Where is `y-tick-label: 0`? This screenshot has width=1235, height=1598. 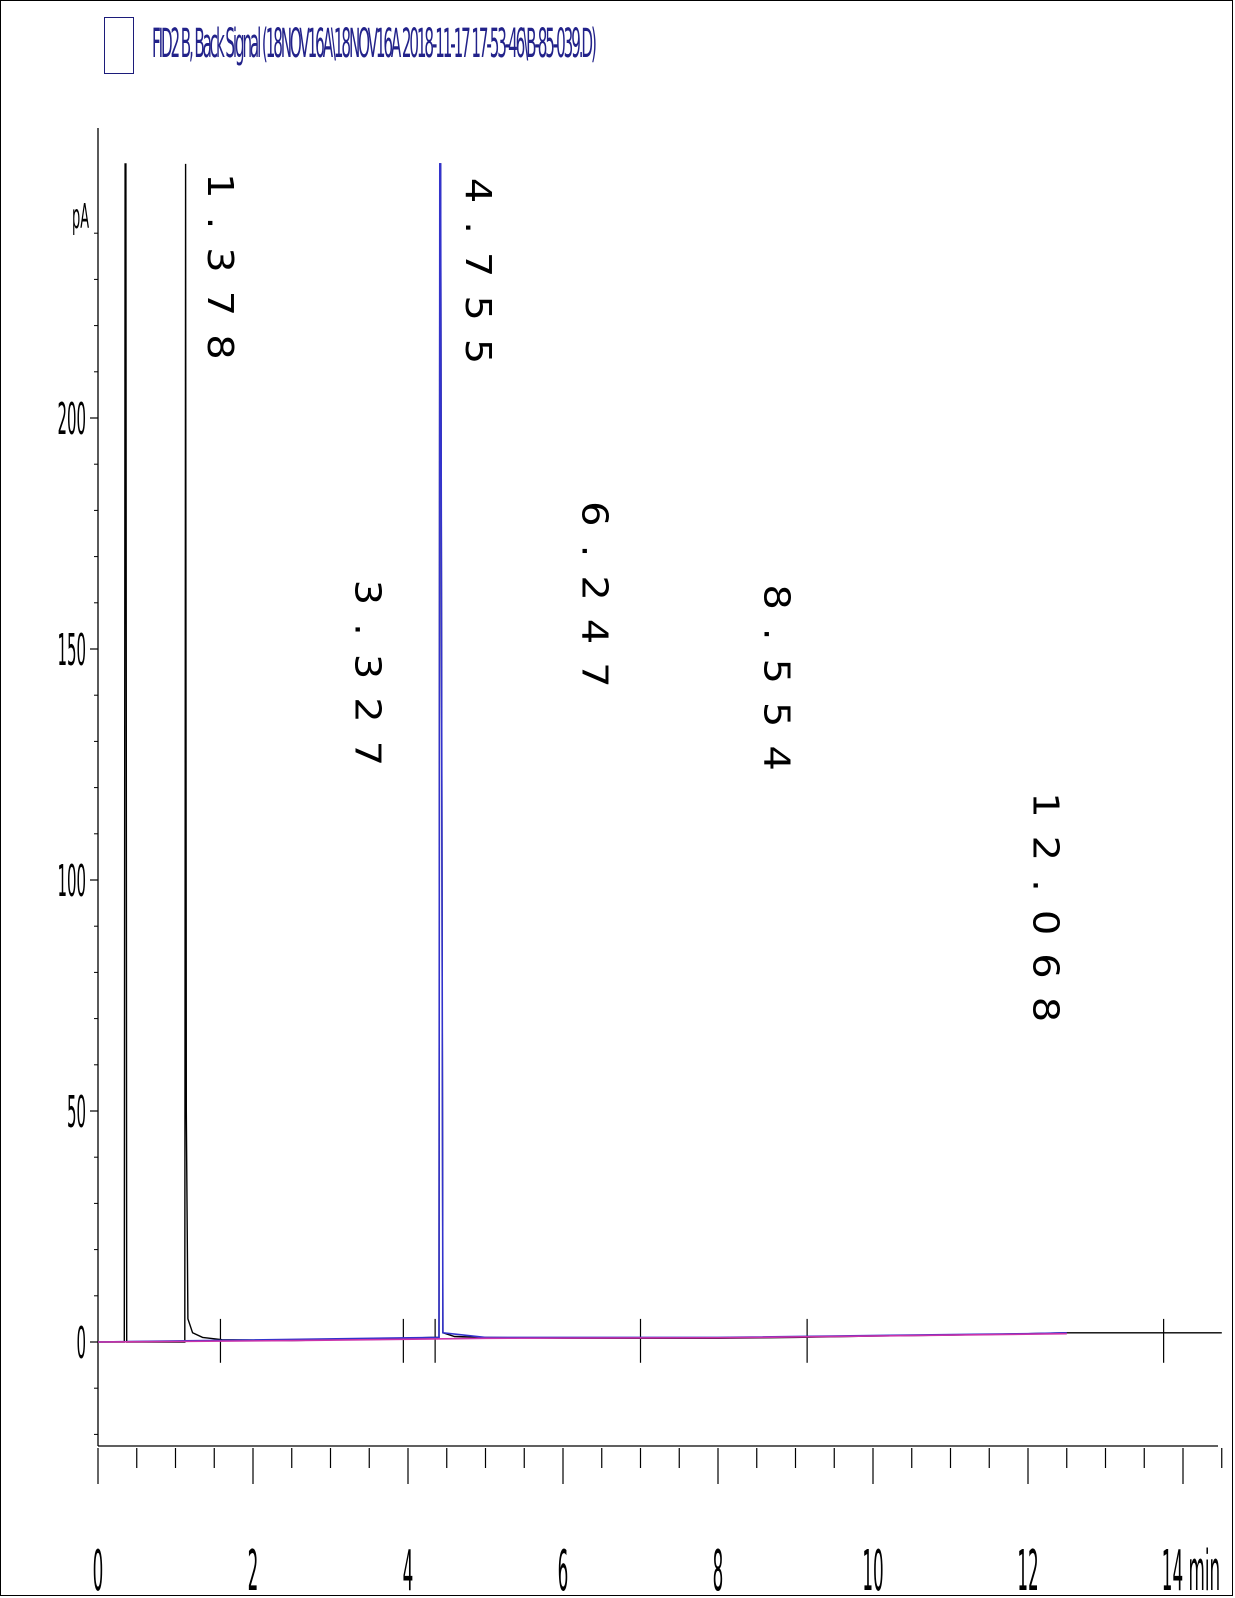 y-tick-label: 0 is located at coordinates (81, 1342).